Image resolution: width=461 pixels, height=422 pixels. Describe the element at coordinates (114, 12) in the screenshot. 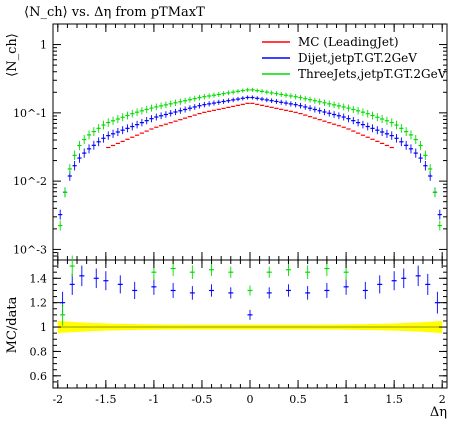

I see `chart-title: ⟨N_ch⟩ vs. Δη from pTMaxT` at that location.